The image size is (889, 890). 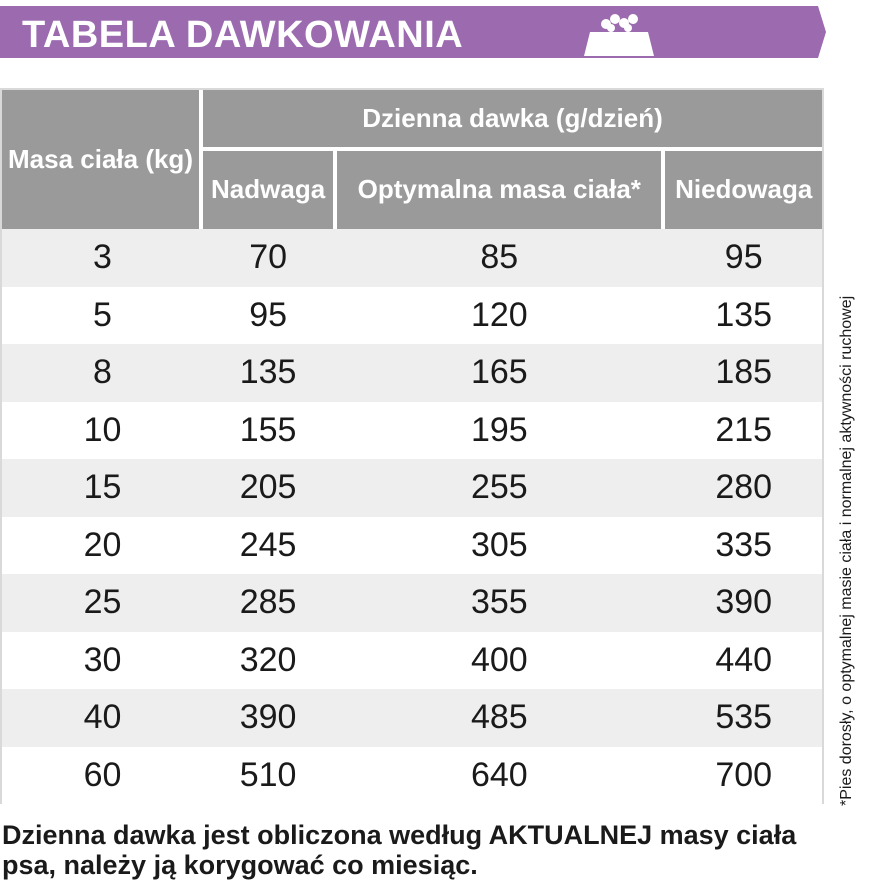 What do you see at coordinates (743, 775) in the screenshot?
I see `cell-underweight: 700` at bounding box center [743, 775].